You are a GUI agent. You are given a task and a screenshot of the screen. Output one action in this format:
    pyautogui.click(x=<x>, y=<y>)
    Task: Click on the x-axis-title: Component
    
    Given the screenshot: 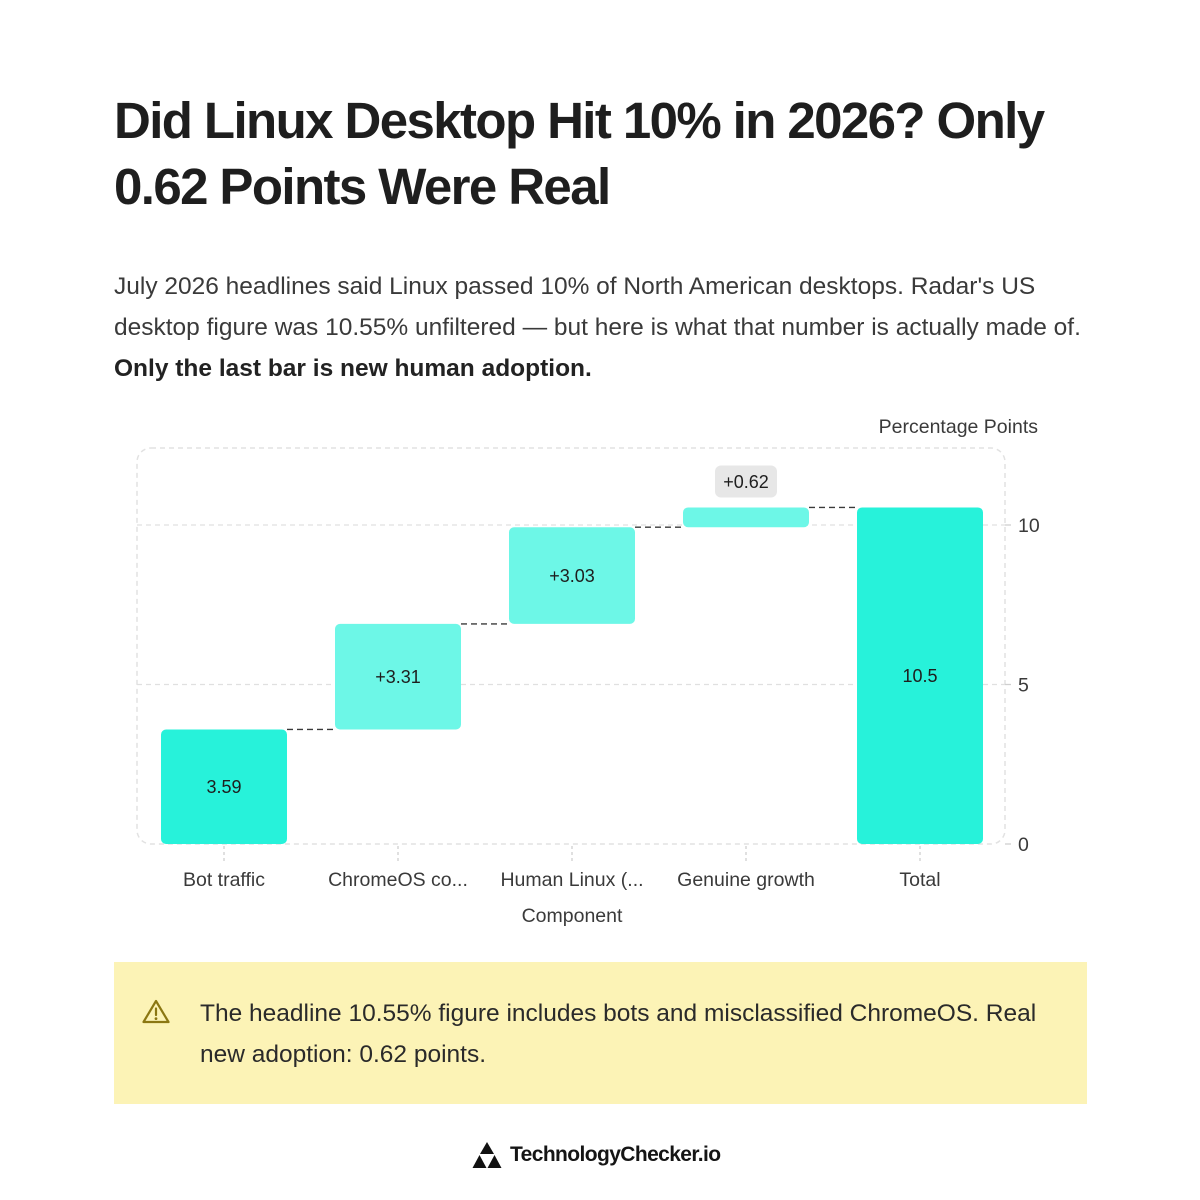 What is the action you would take?
    pyautogui.click(x=572, y=916)
    